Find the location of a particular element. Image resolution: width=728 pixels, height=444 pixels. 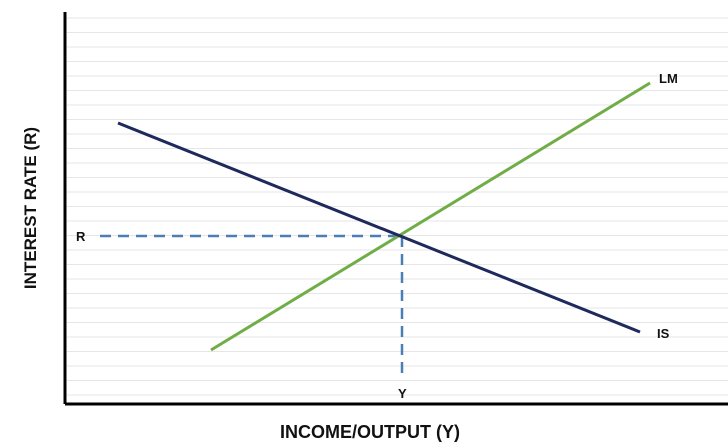

lm-curve-label: LM is located at coordinates (668, 78).